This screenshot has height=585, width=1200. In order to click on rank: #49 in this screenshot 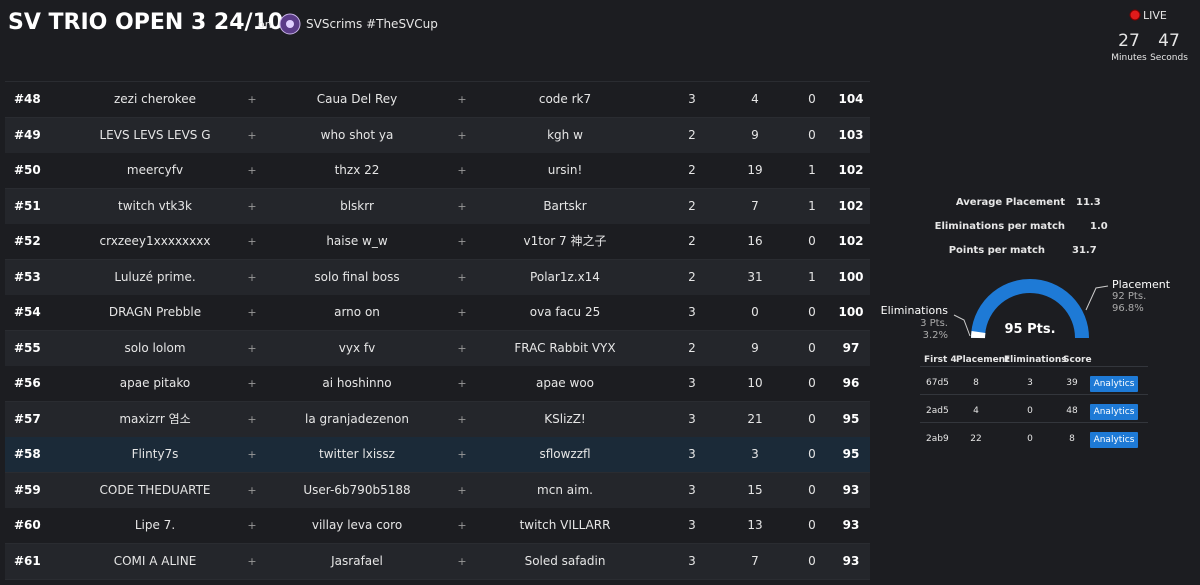, I will do `click(27, 134)`.